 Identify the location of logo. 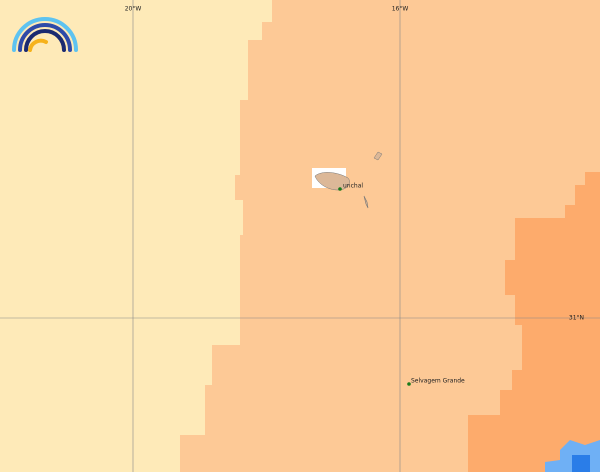
(45, 34).